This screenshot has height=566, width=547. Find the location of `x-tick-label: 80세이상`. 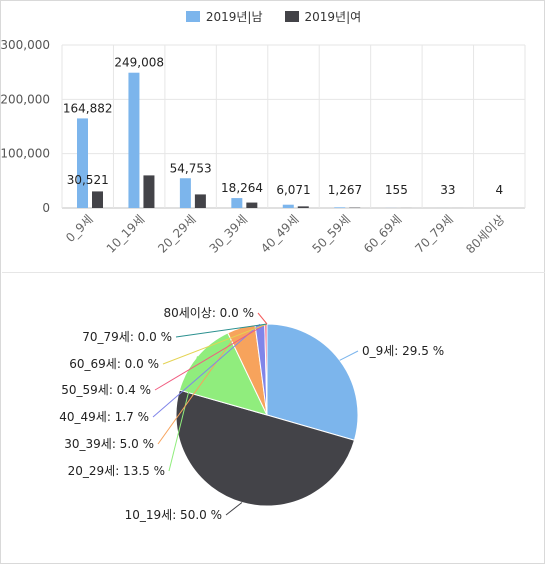

x-tick-label: 80세이상 is located at coordinates (485, 234).